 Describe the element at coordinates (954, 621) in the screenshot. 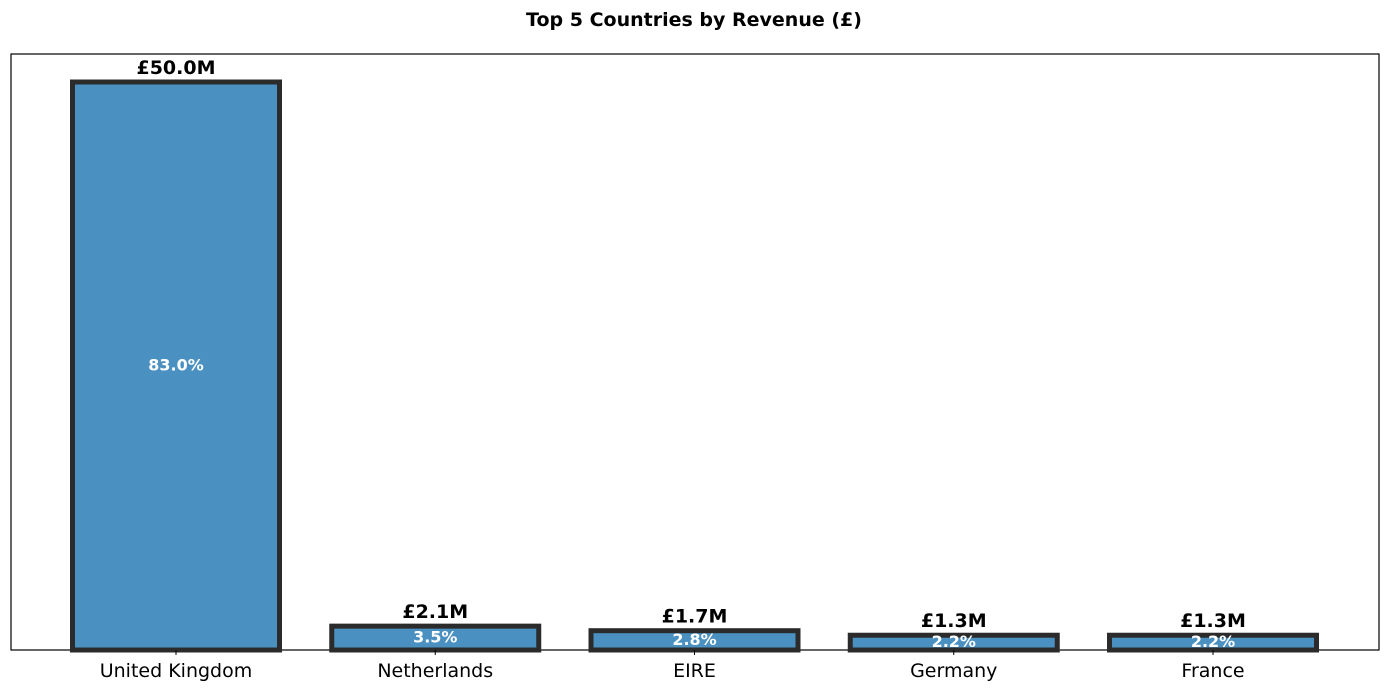

I see `value-label-germany: £1.3M` at that location.